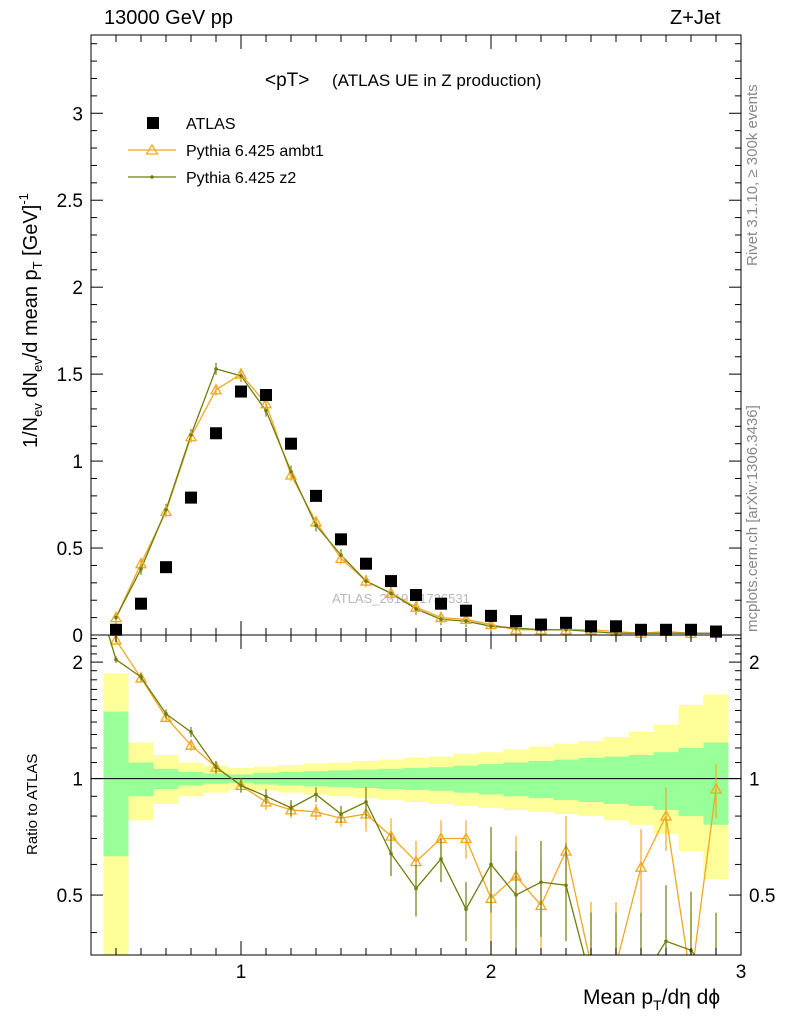  I want to click on y-tick-label: 0.5, so click(70, 549).